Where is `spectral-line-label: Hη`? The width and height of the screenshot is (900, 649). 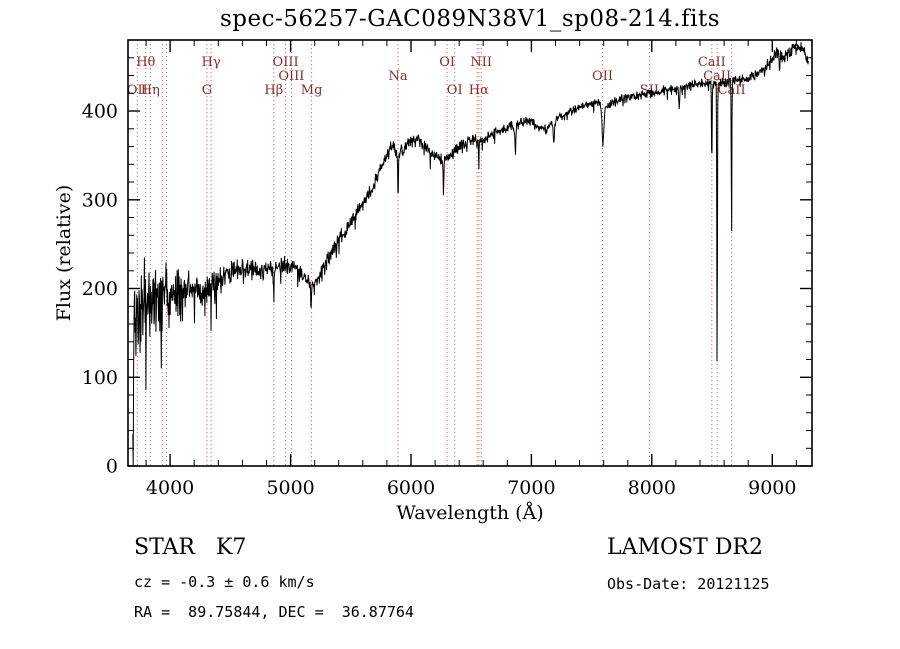
spectral-line-label: Hη is located at coordinates (150, 90).